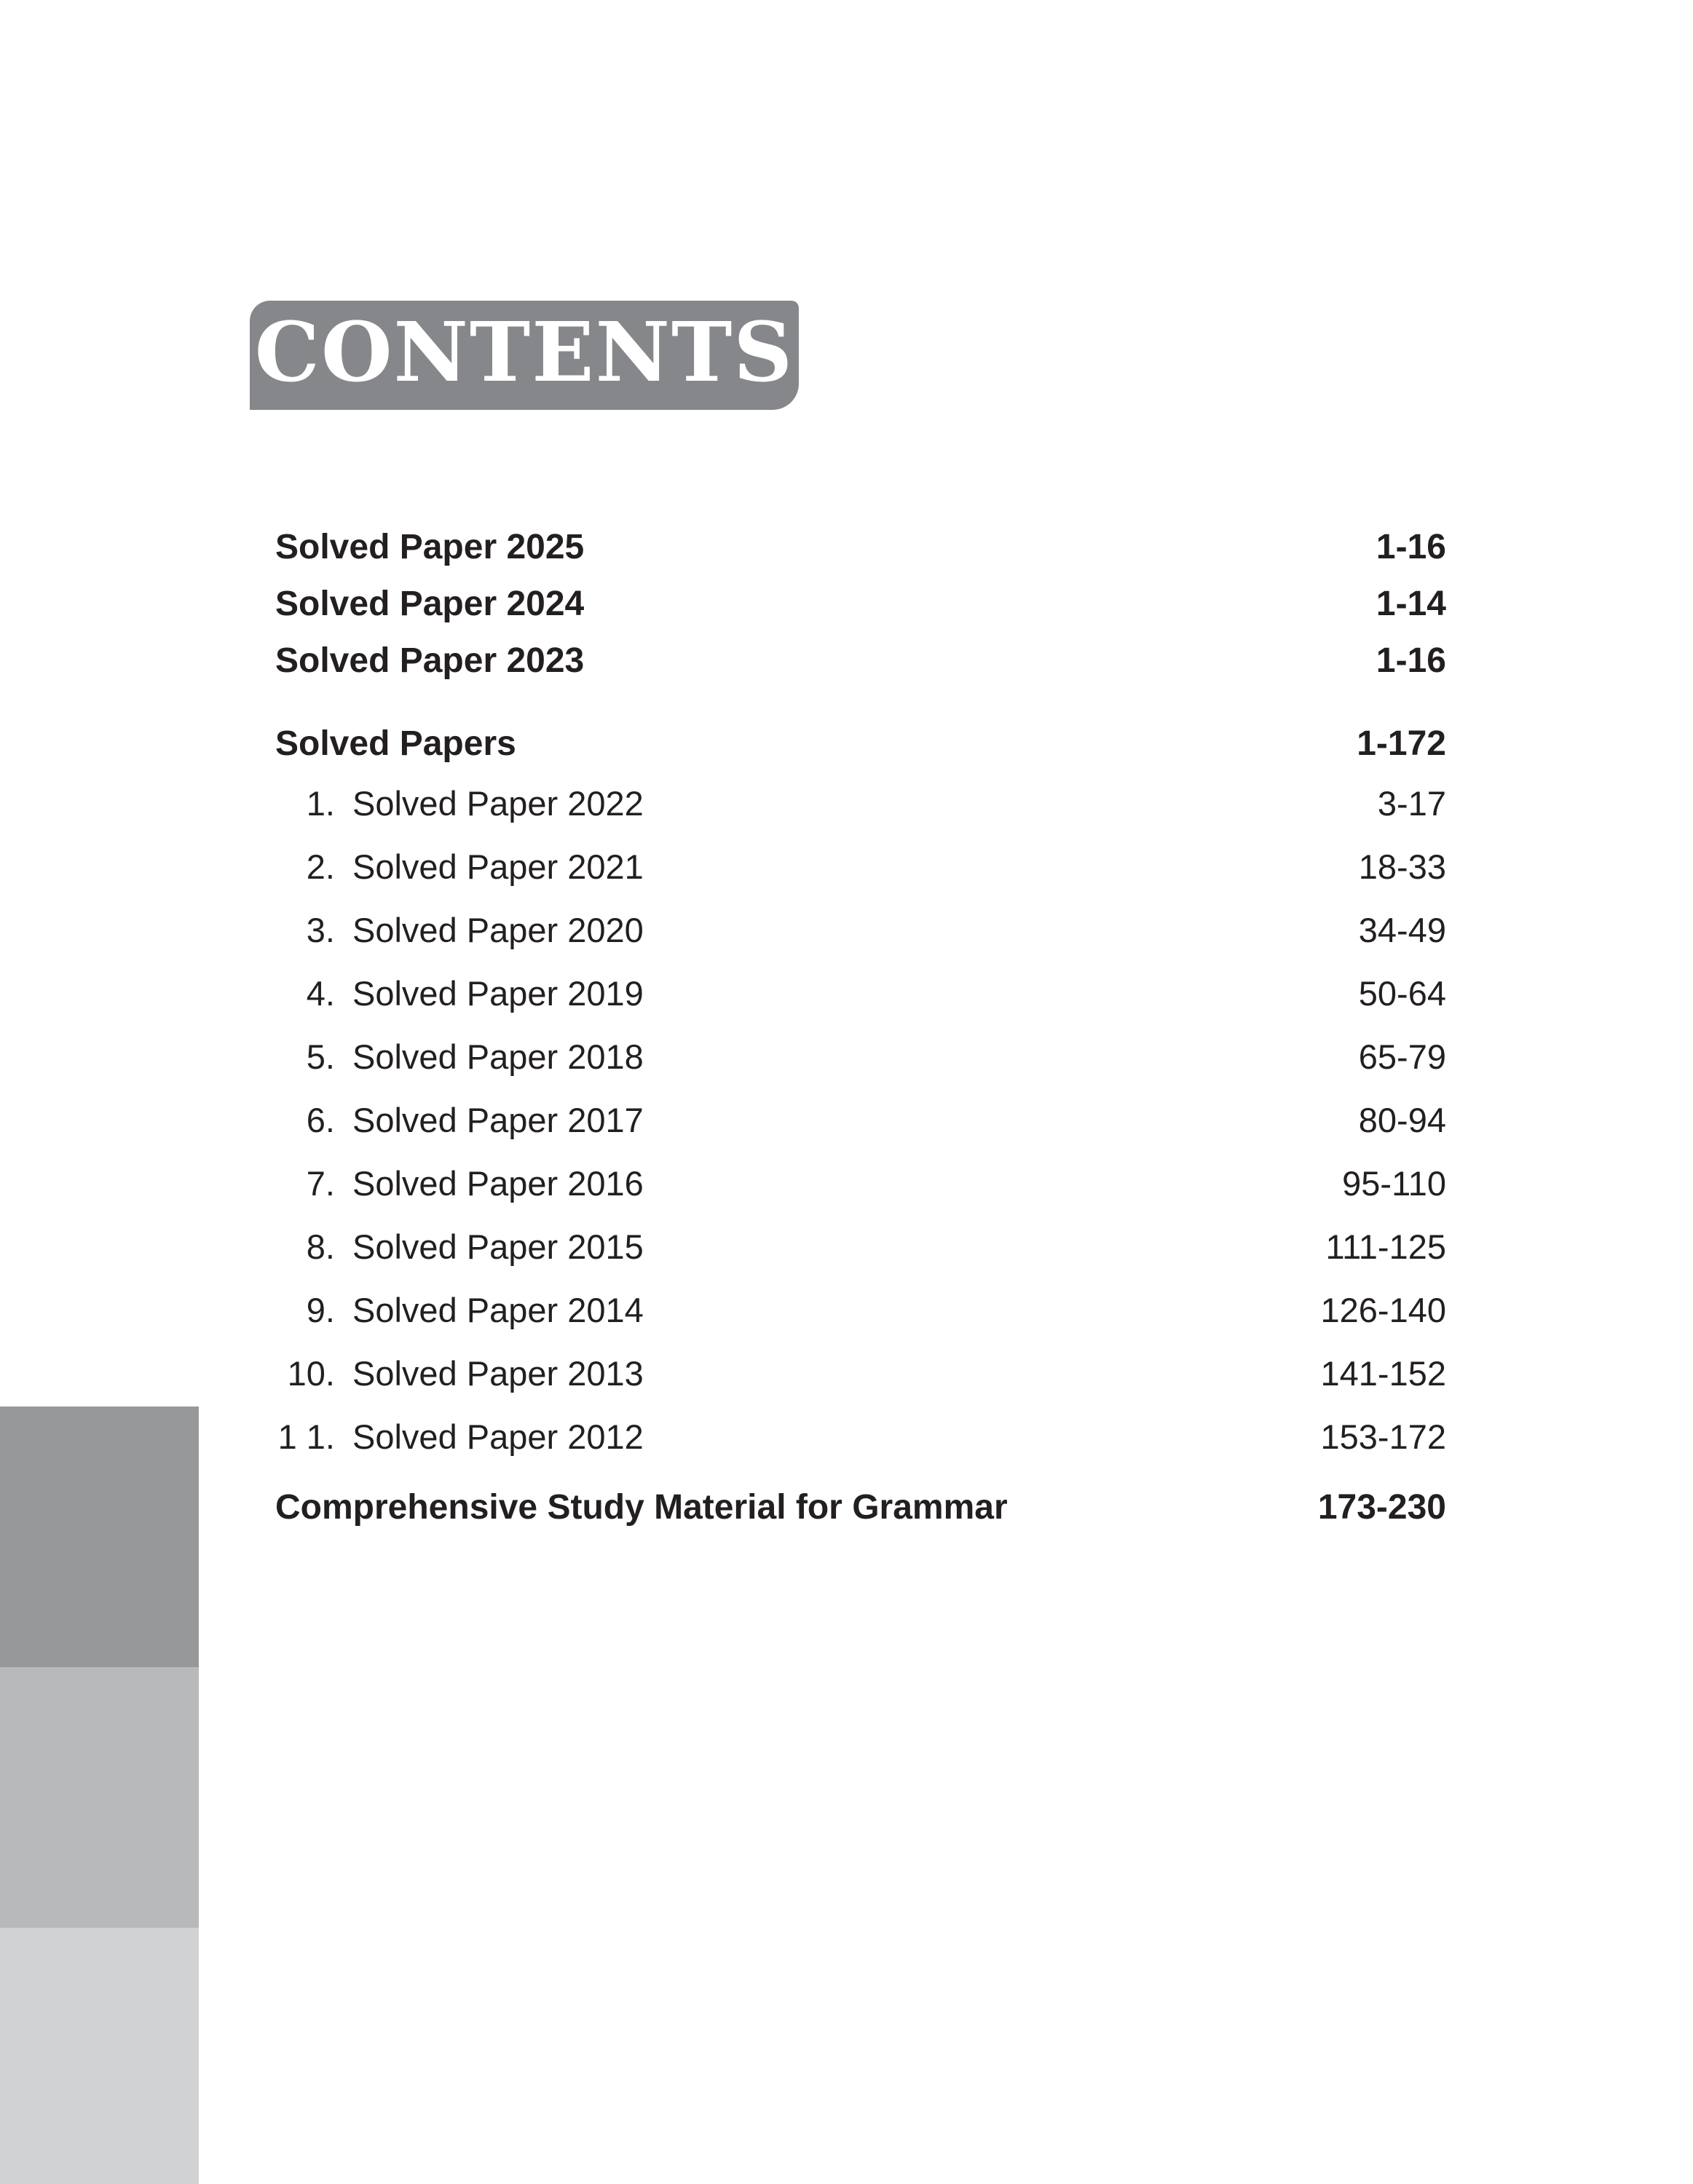  I want to click on entry-pages: 1-14, so click(1411, 603).